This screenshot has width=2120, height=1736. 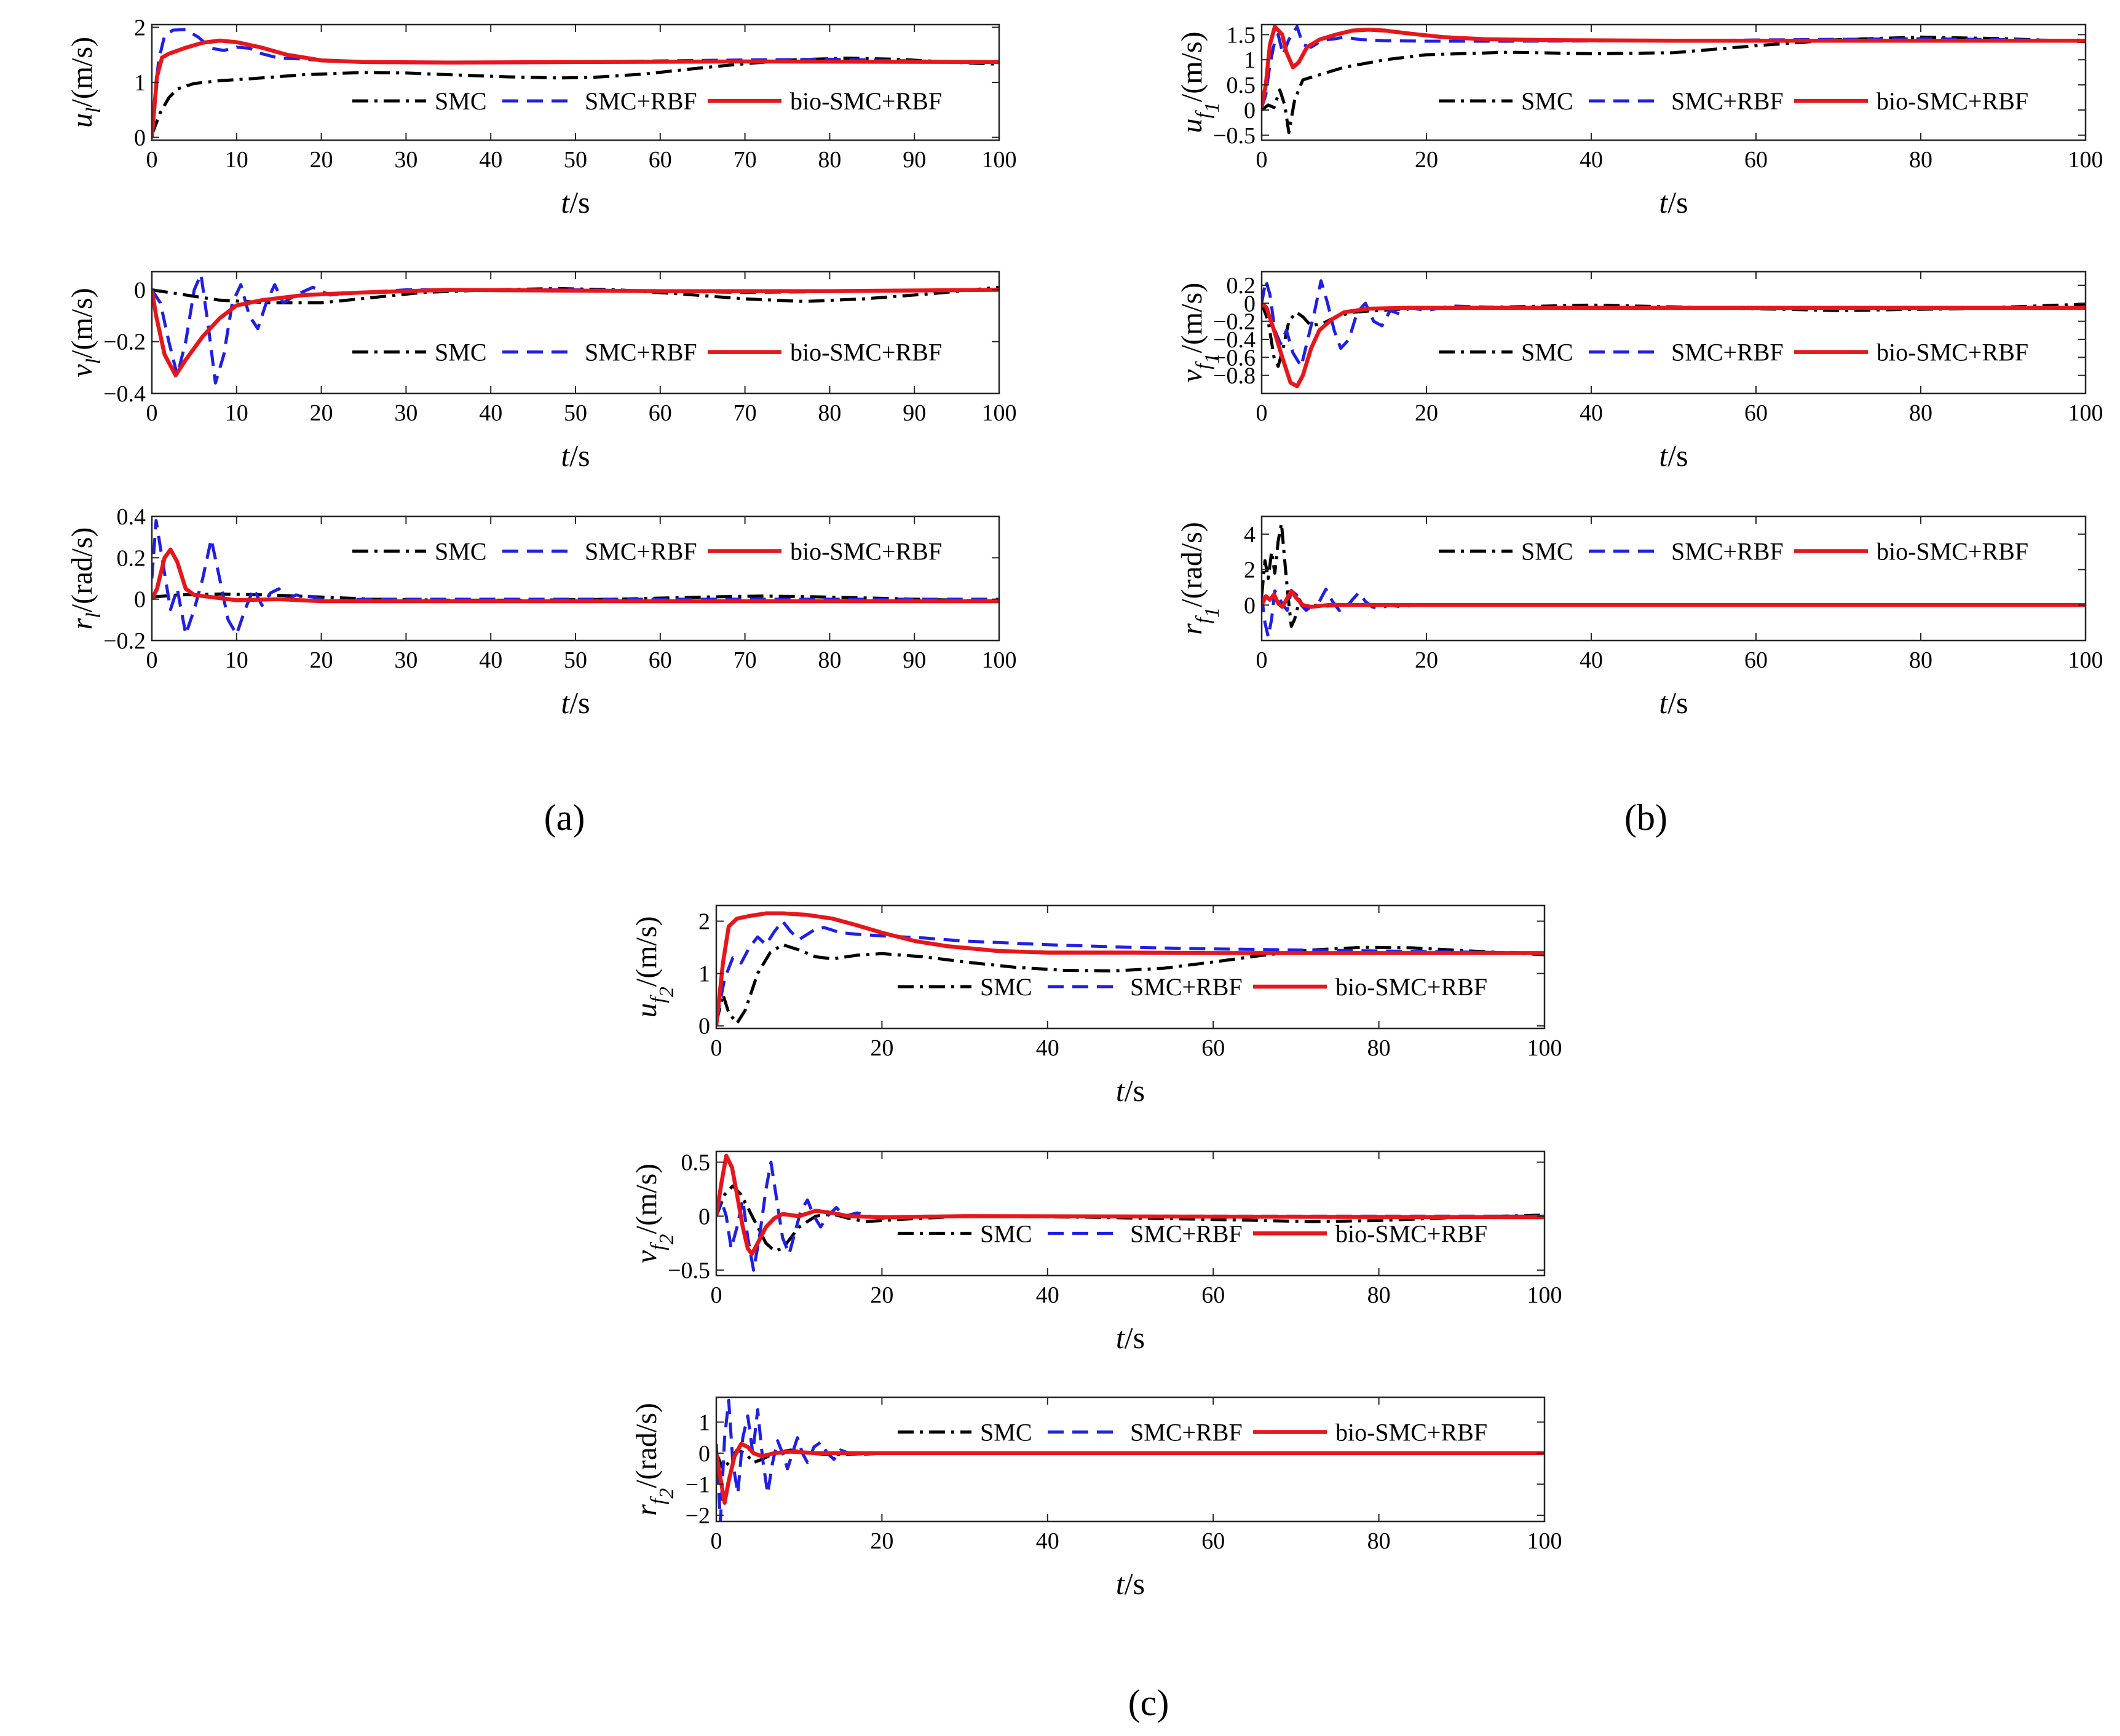 What do you see at coordinates (405, 160) in the screenshot?
I see `x-tick-label: 30` at bounding box center [405, 160].